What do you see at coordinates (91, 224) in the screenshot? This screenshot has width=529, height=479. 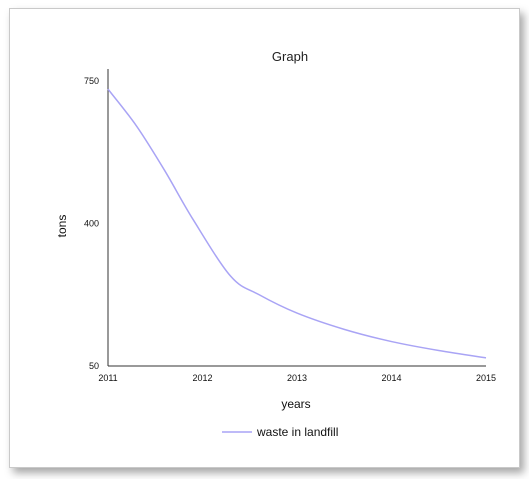 I see `y-tick-label: 400` at bounding box center [91, 224].